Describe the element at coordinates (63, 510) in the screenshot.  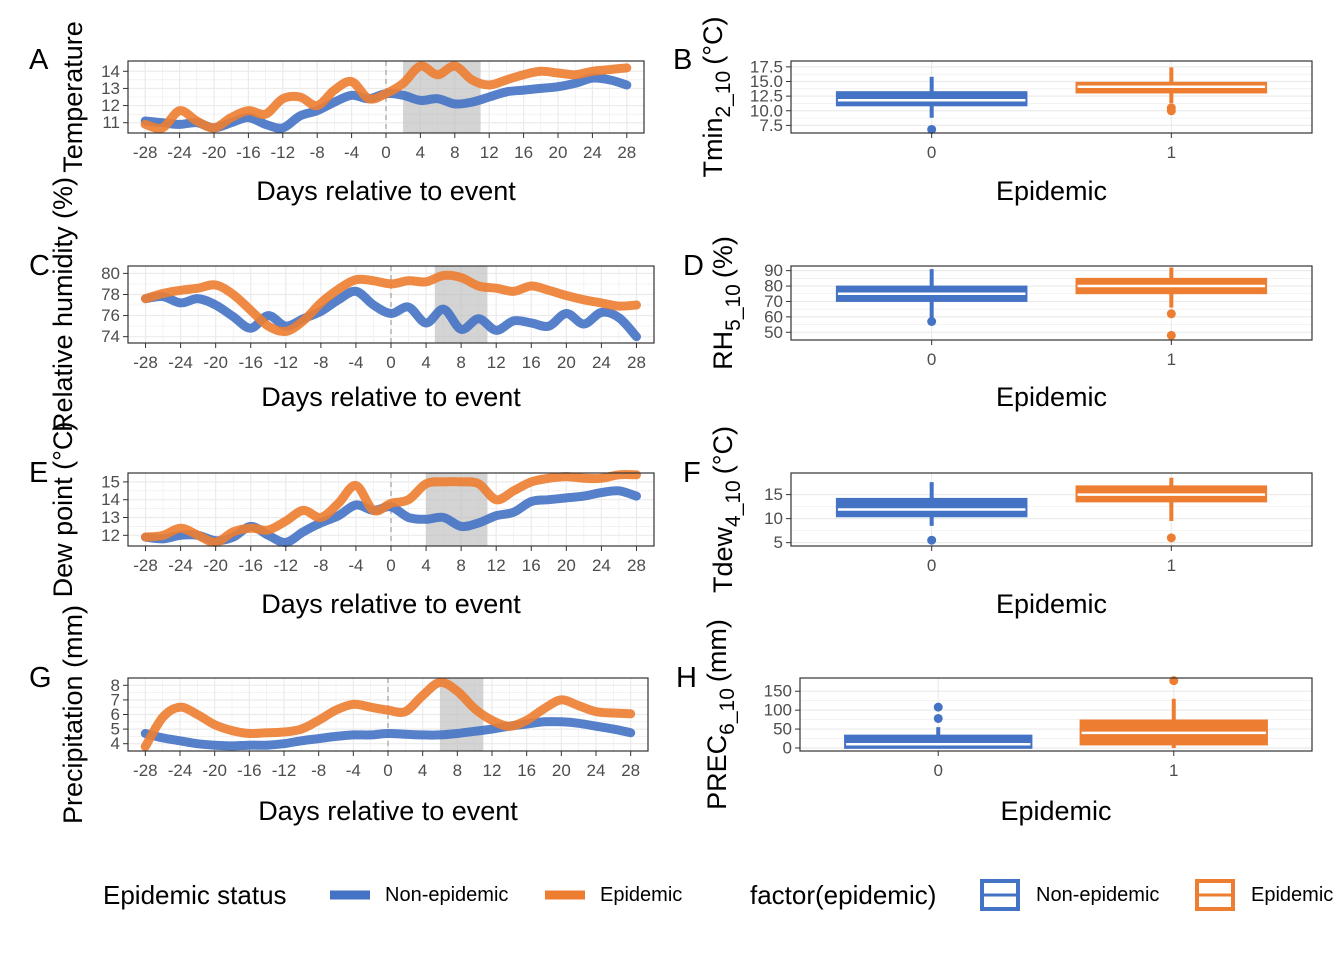
I see `y-axis-title: Dew point (°C)` at that location.